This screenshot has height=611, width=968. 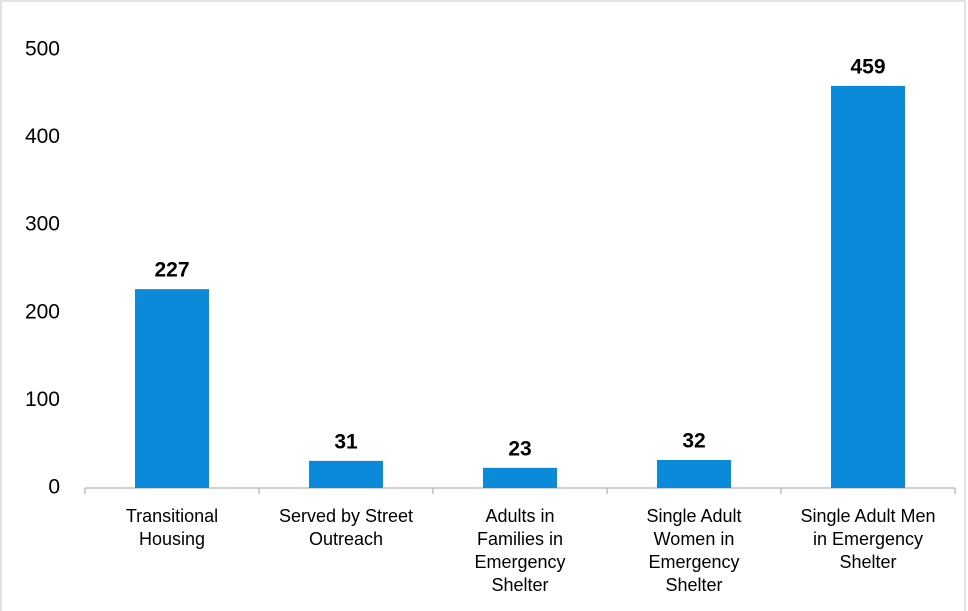 What do you see at coordinates (867, 539) in the screenshot?
I see `x-tick-label: Single Adult Men in Emergency Shelter` at bounding box center [867, 539].